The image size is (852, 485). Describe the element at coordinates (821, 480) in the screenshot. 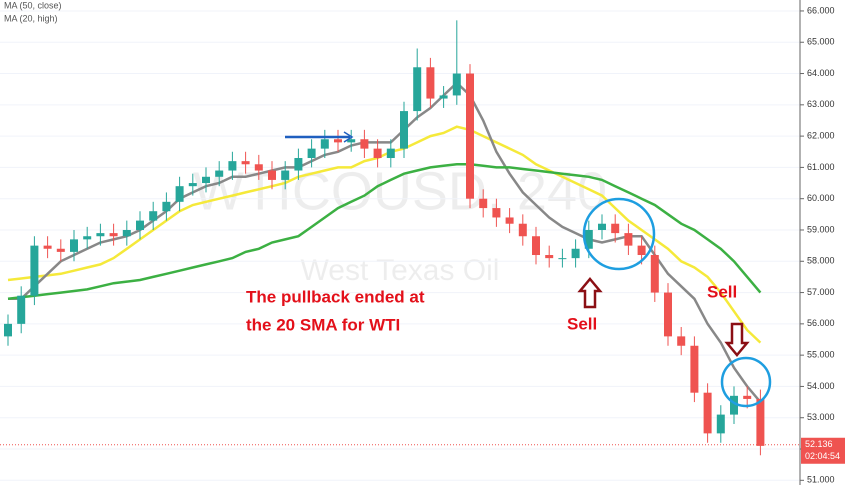

I see `y-tick-label: 51.000` at that location.